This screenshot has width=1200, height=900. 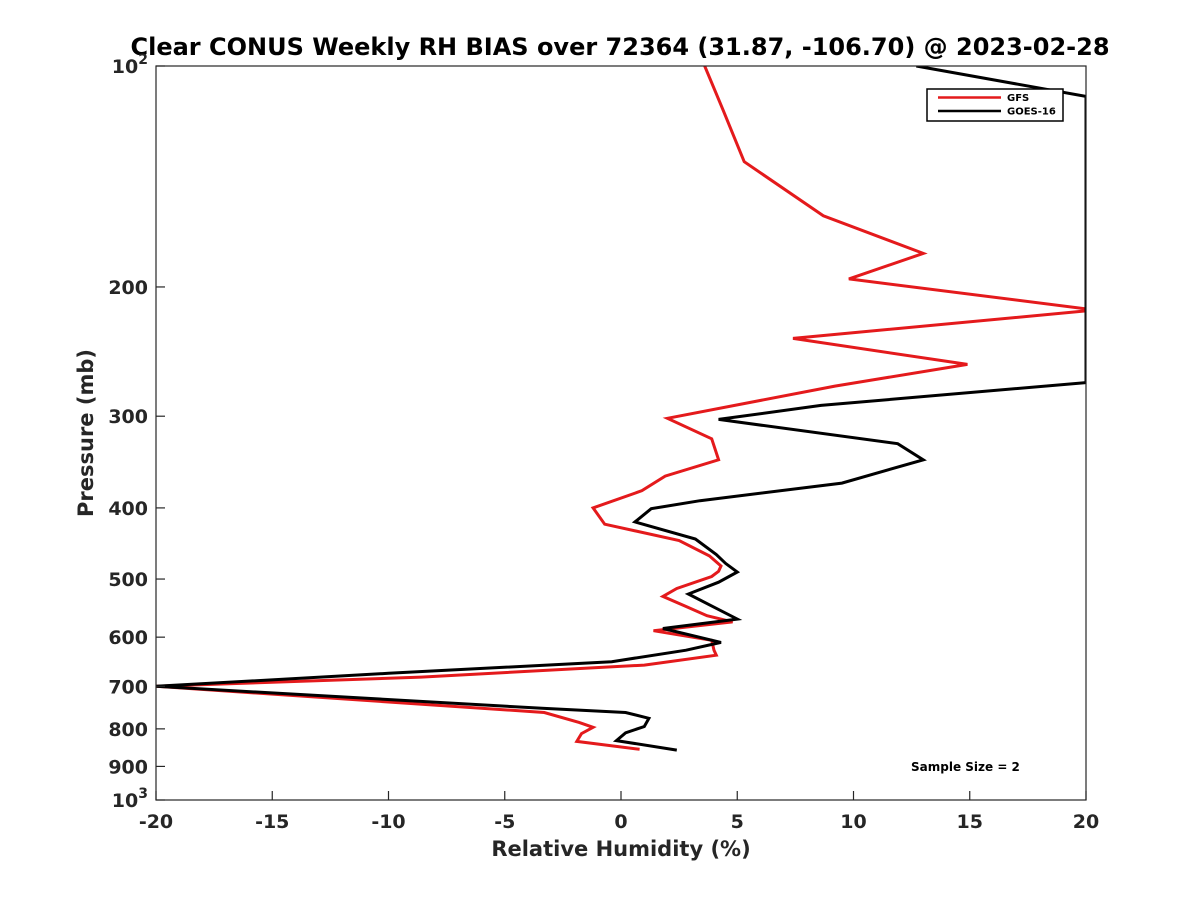 I want to click on x-tick-label: 20, so click(x=1086, y=822).